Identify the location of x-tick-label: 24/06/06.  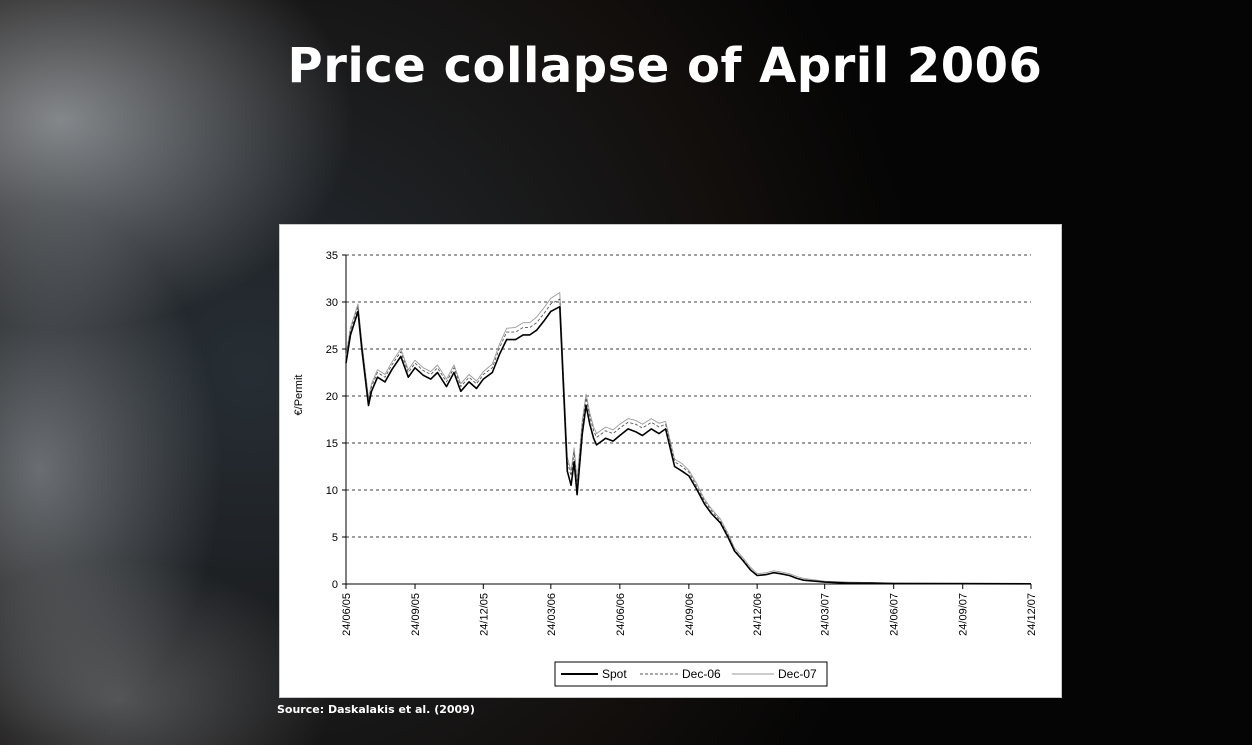
(621, 614).